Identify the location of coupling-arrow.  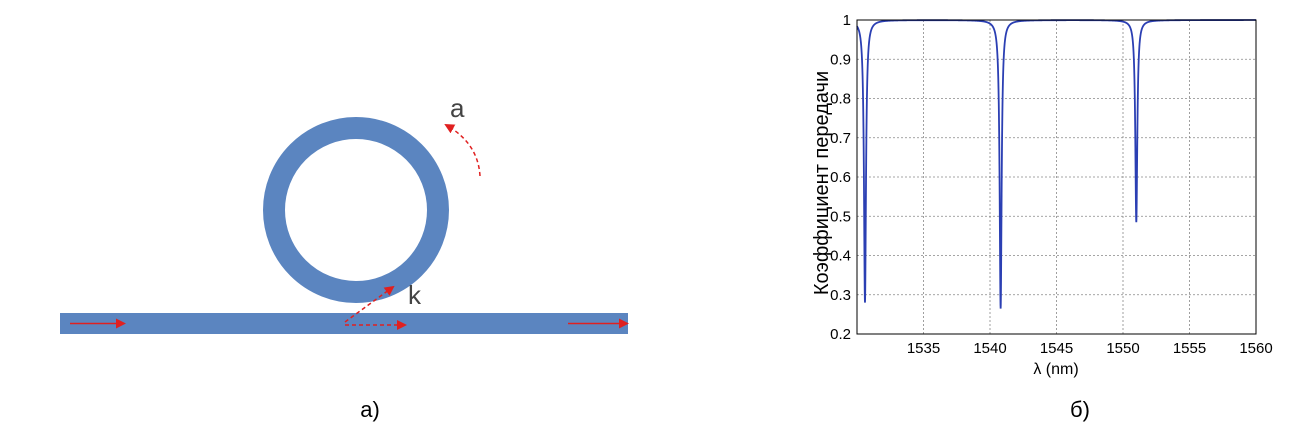
(369, 304).